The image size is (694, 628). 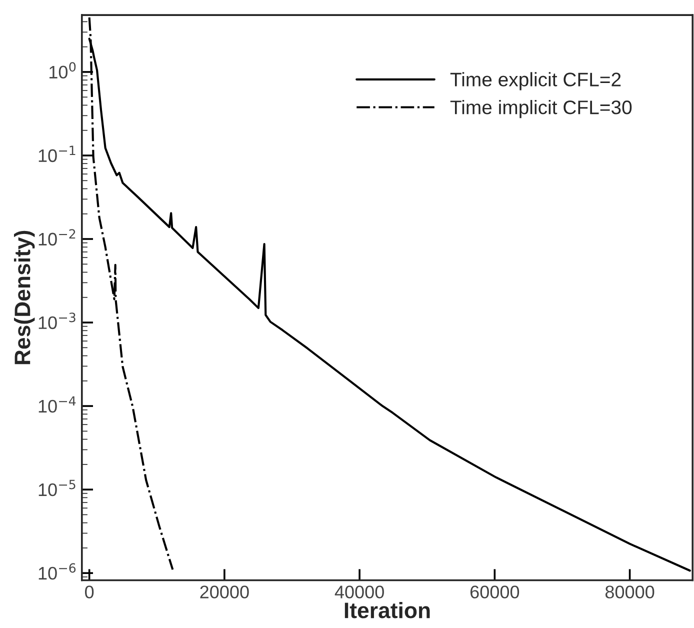 I want to click on y-tick-label: 10$^{−6}$, so click(x=57, y=571).